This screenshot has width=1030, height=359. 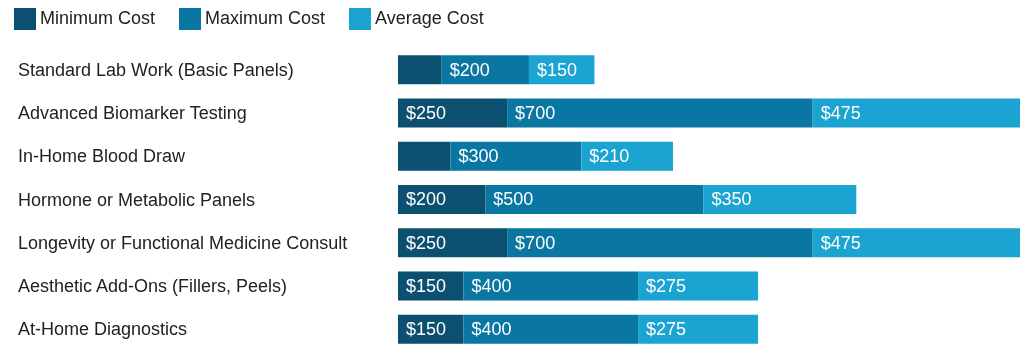 What do you see at coordinates (731, 199) in the screenshot?
I see `data-label: $350` at bounding box center [731, 199].